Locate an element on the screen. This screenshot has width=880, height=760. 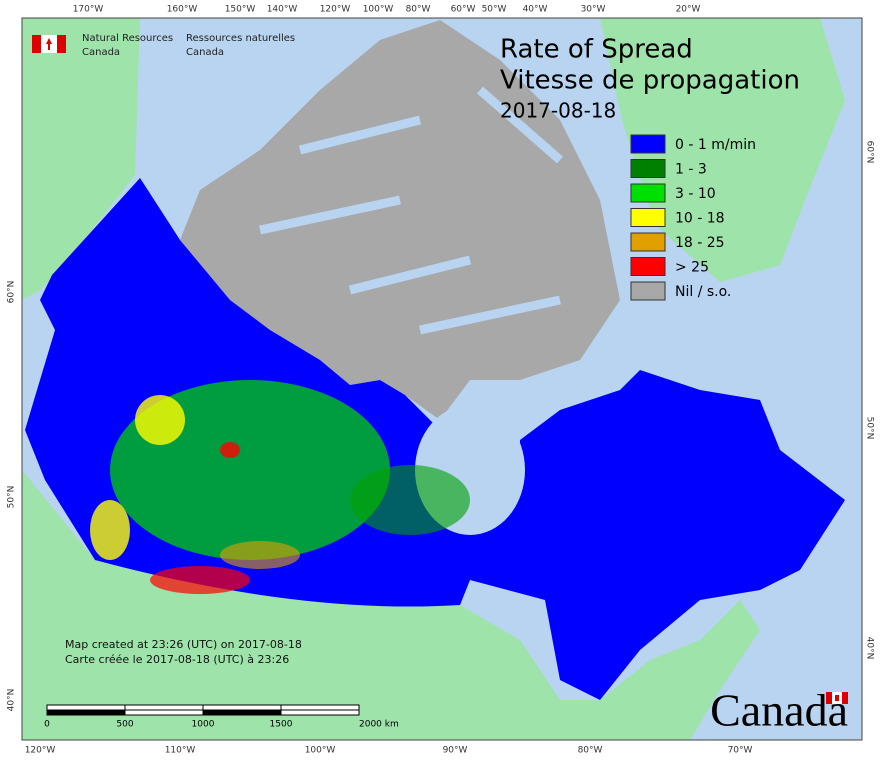
longitude-label: 40°W is located at coordinates (535, 10).